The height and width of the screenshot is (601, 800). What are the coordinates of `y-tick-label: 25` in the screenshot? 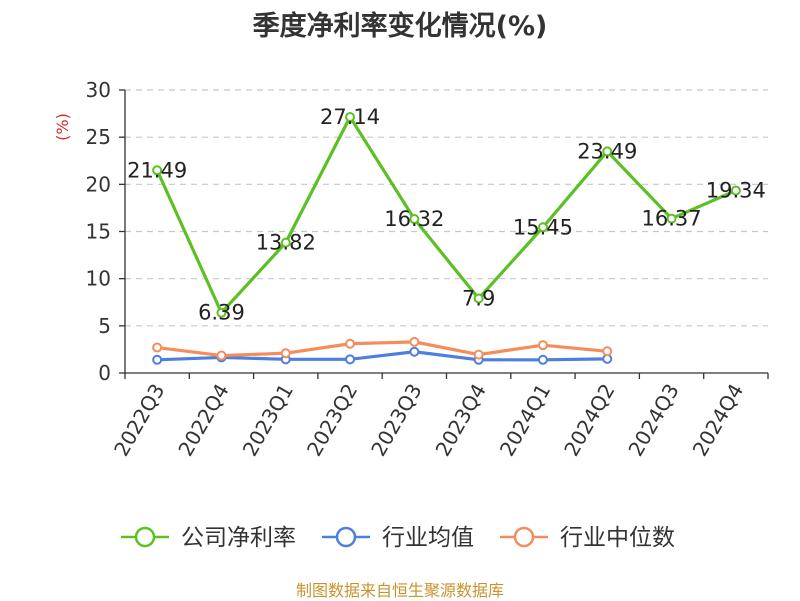 It's located at (98, 137).